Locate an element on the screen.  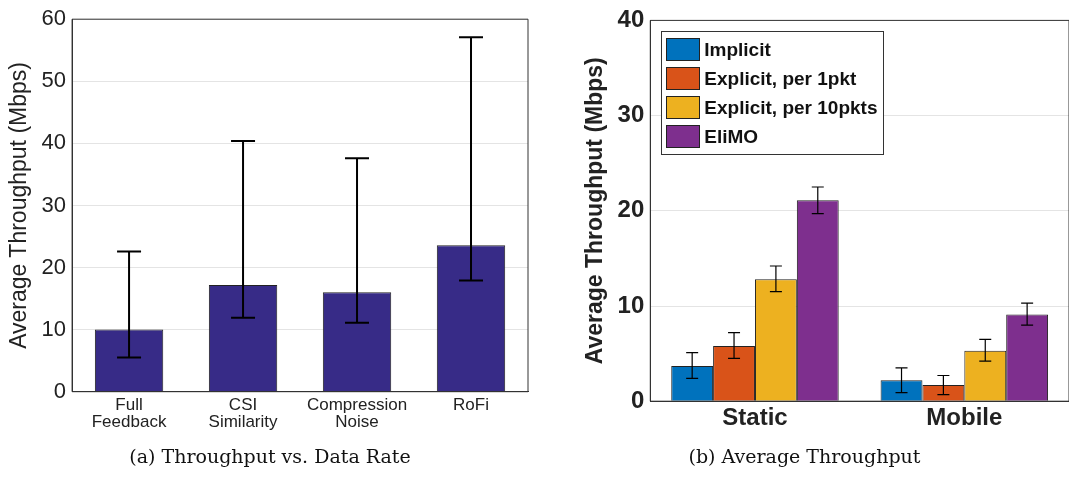
legend-label: Explicit, per 1pkt is located at coordinates (780, 78).